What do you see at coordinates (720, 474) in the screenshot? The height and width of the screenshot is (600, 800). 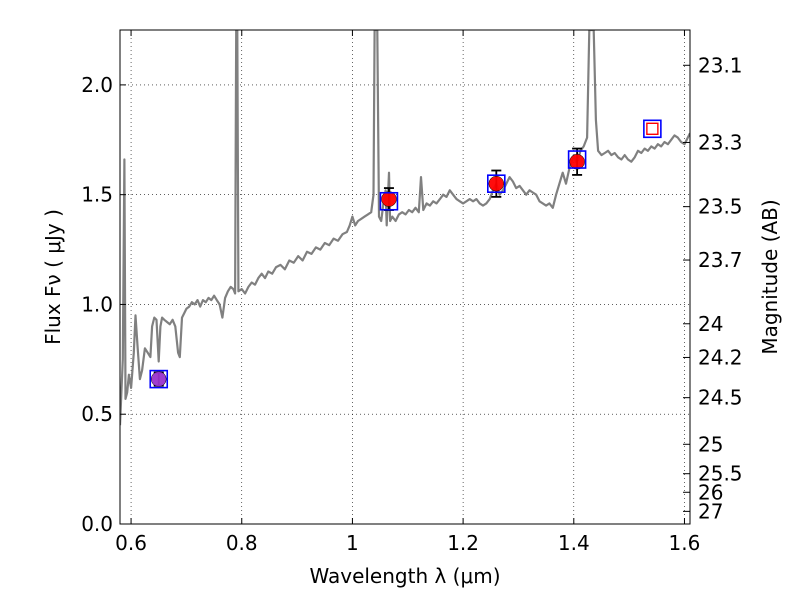 I see `right-tick-label: 25.5` at bounding box center [720, 474].